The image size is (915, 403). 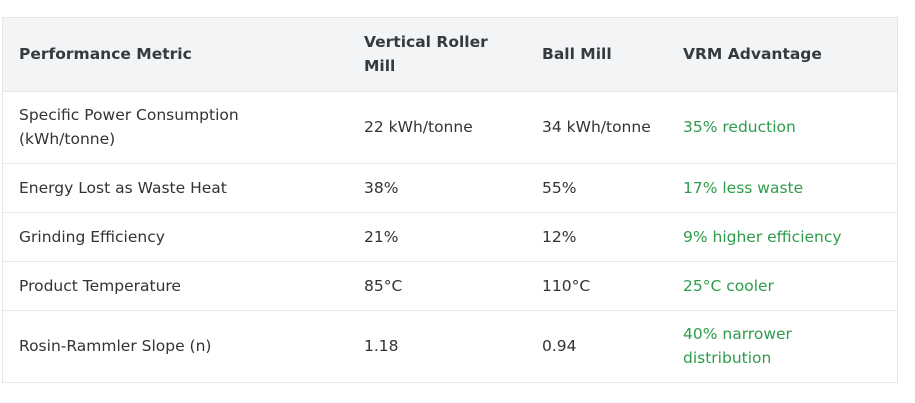 I want to click on cell-vrm: 22 kWh/tonne, so click(x=437, y=126).